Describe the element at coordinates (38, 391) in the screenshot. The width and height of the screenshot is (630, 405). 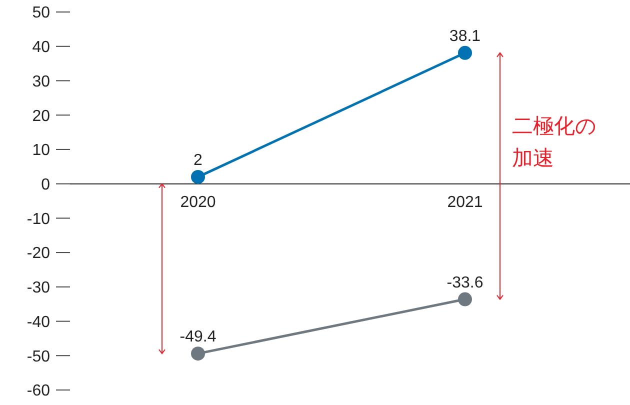
I see `y-tick-label: -60` at that location.